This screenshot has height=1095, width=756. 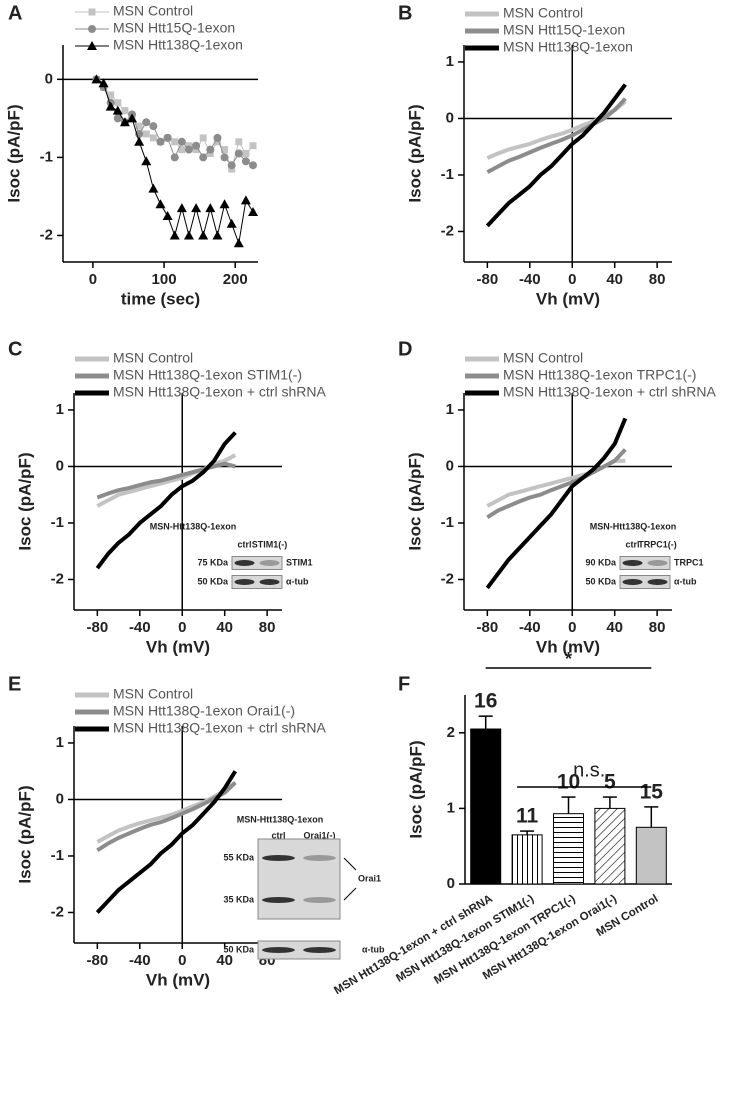 I want to click on y-tick-label: 2, so click(x=451, y=732).